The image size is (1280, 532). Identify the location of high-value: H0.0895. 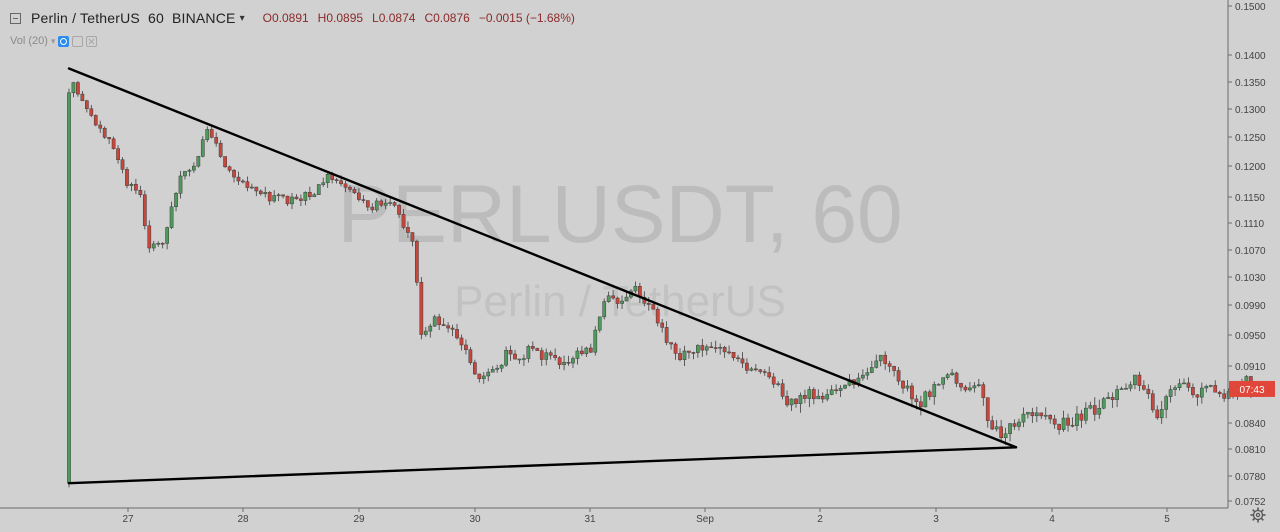
(340, 18).